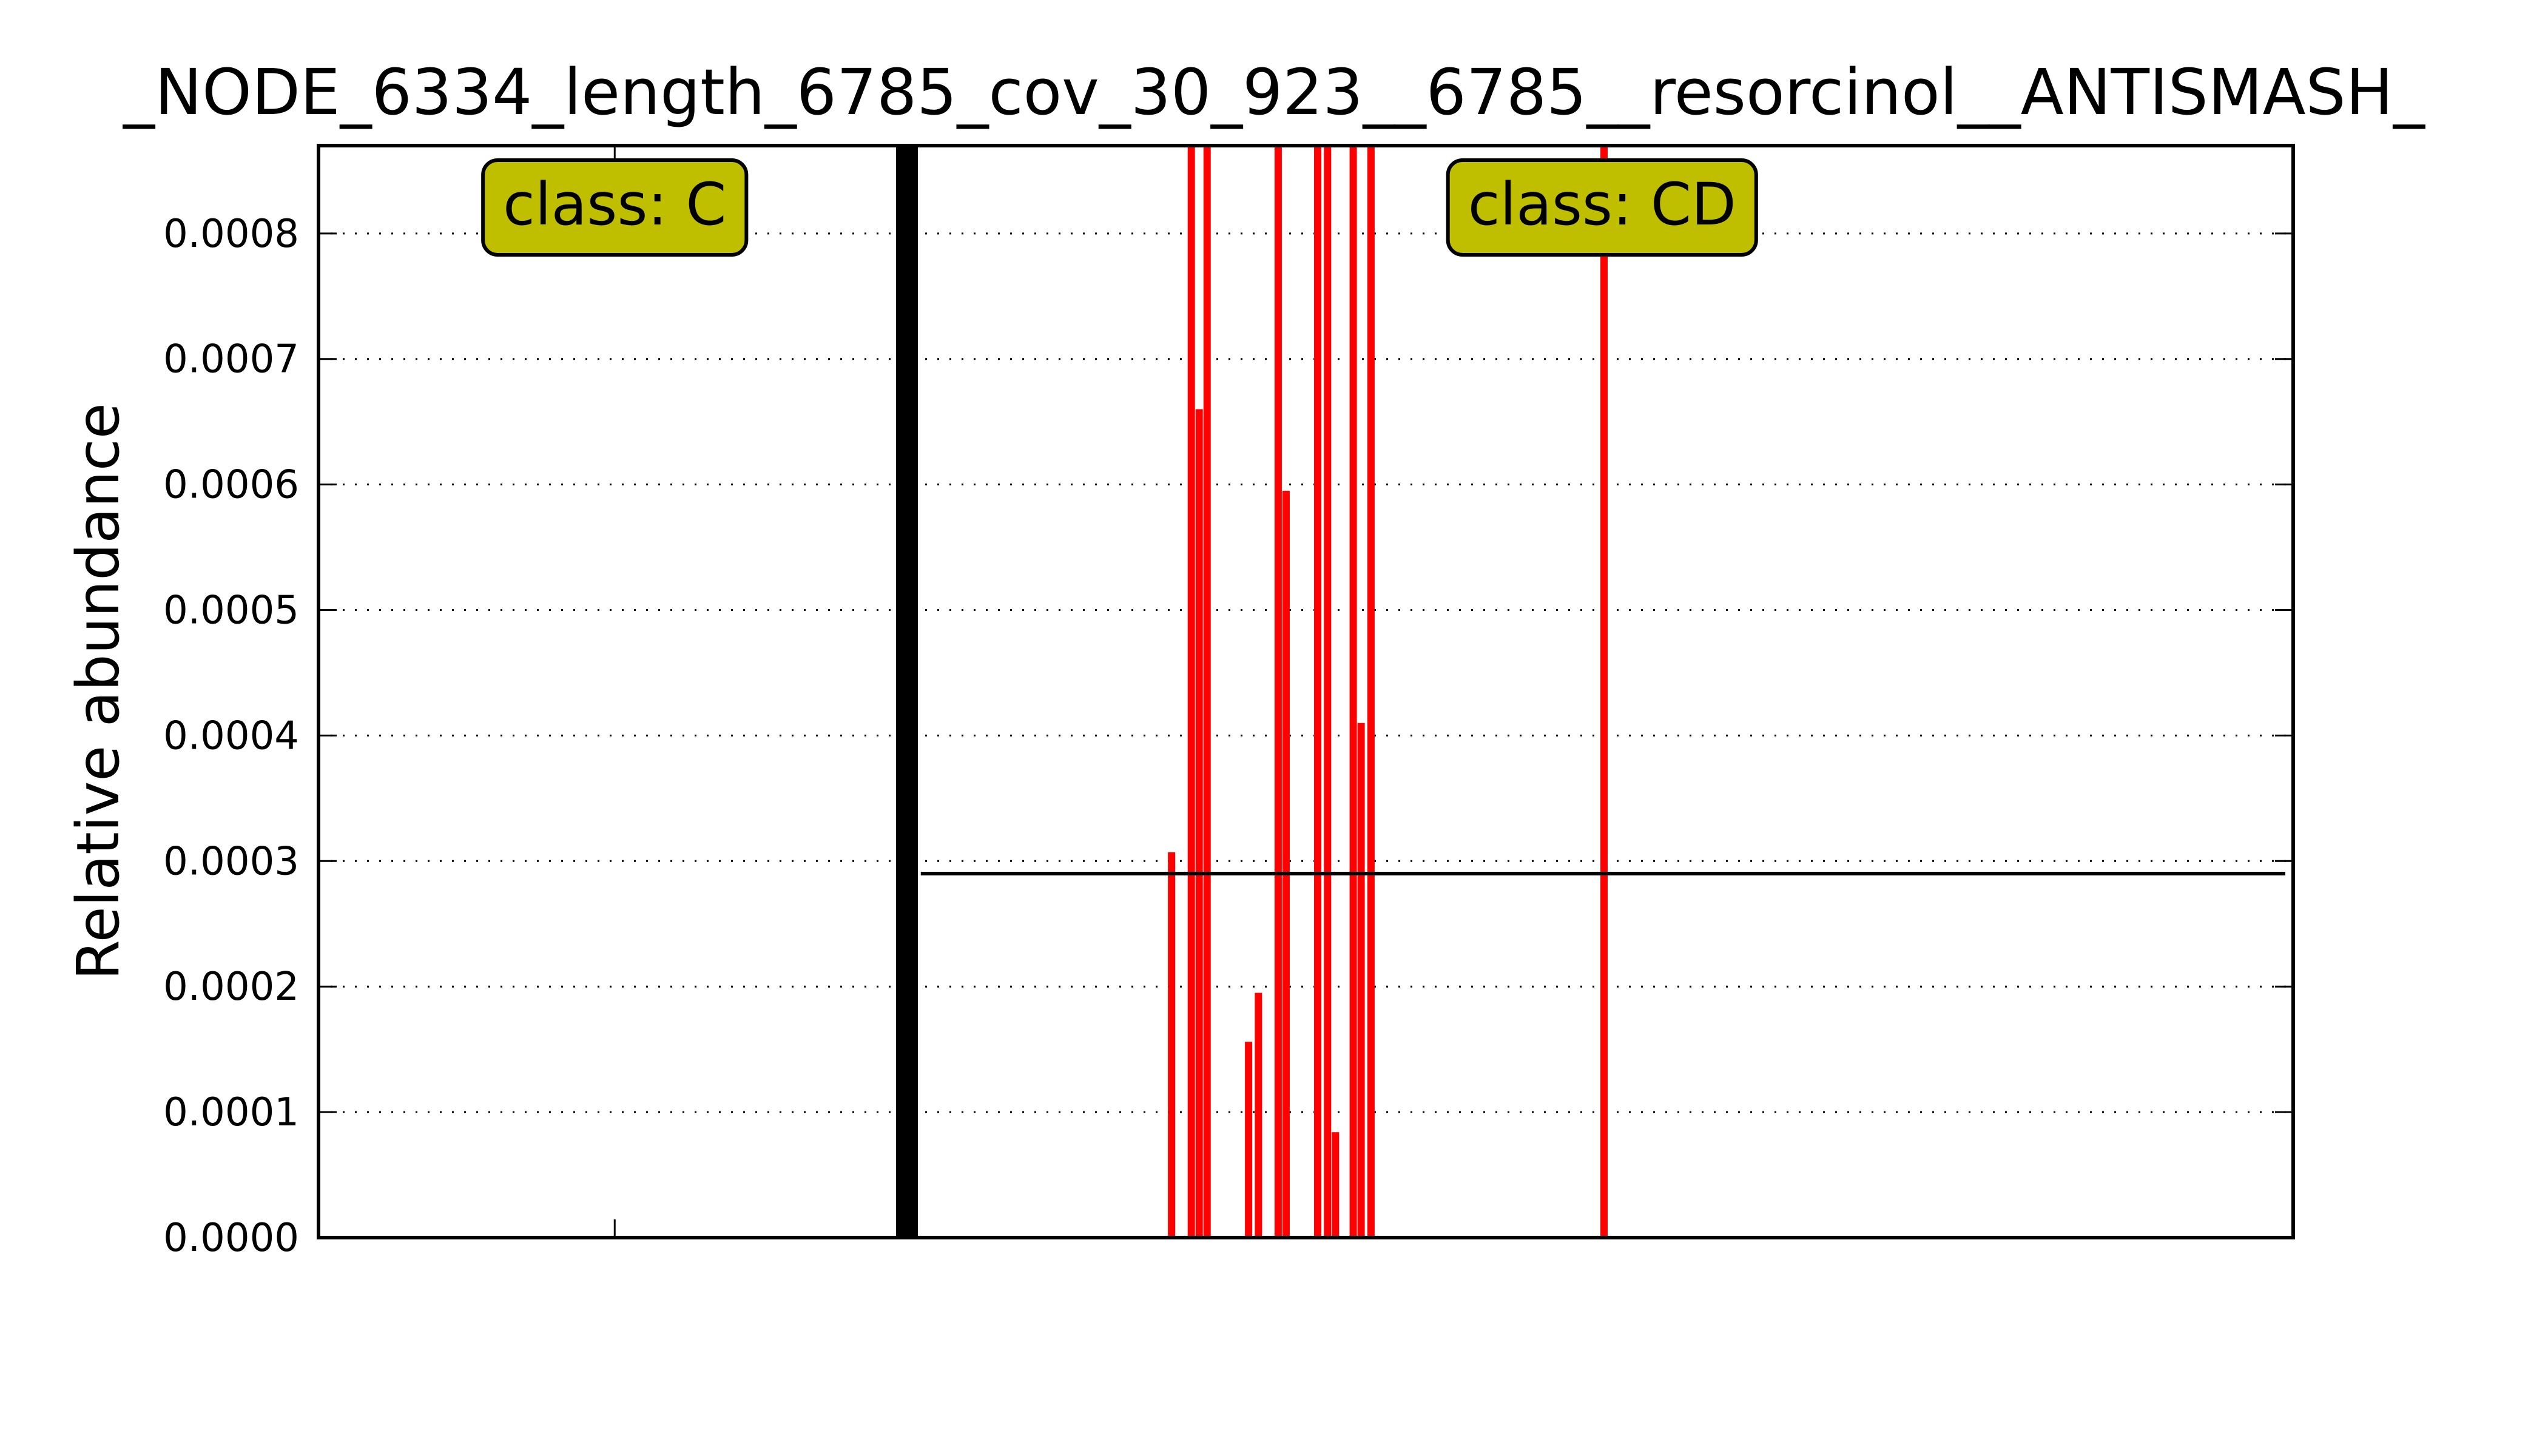  What do you see at coordinates (231, 1238) in the screenshot?
I see `y-tick-label: 0.0000` at bounding box center [231, 1238].